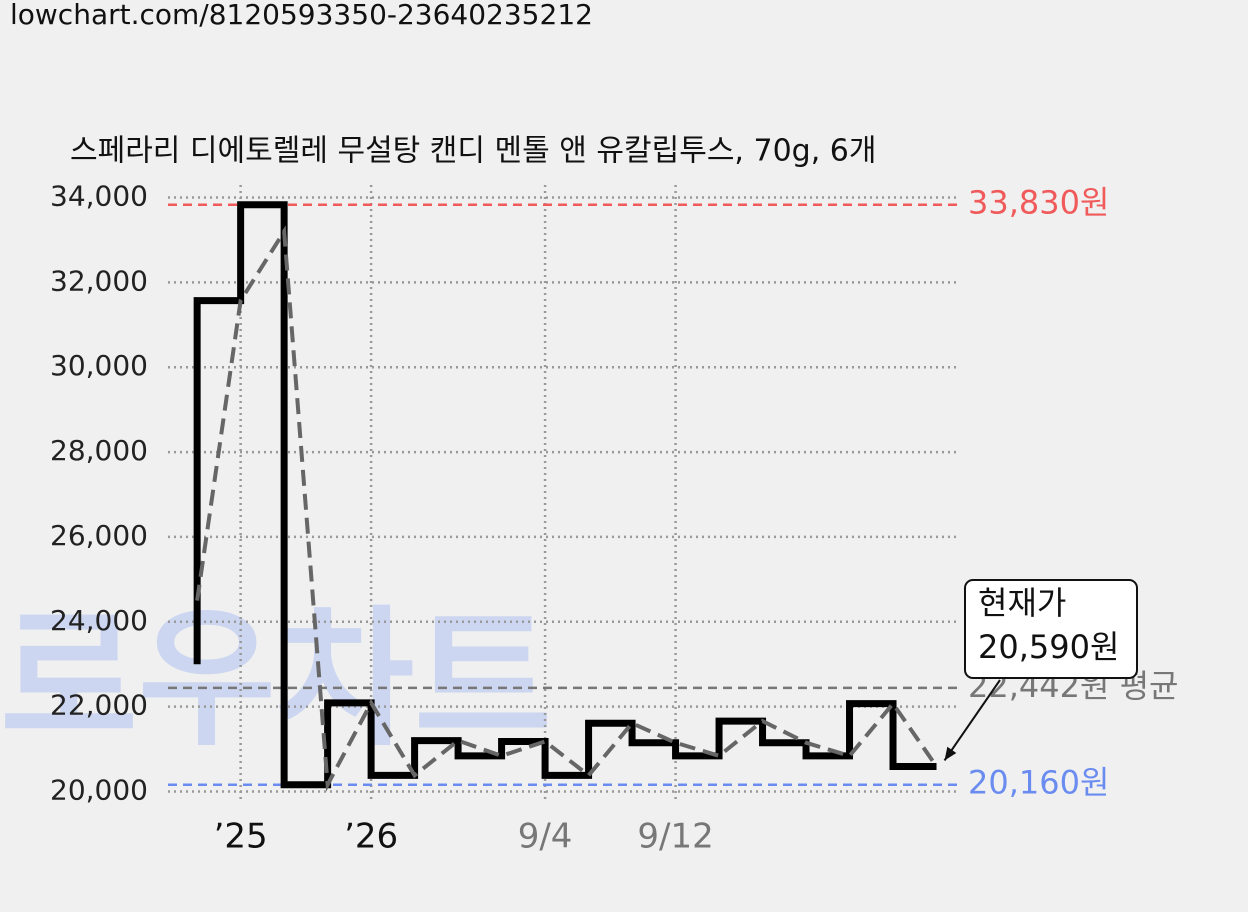 This screenshot has width=1248, height=912. I want to click on x-tick-label: ’25, so click(241, 837).